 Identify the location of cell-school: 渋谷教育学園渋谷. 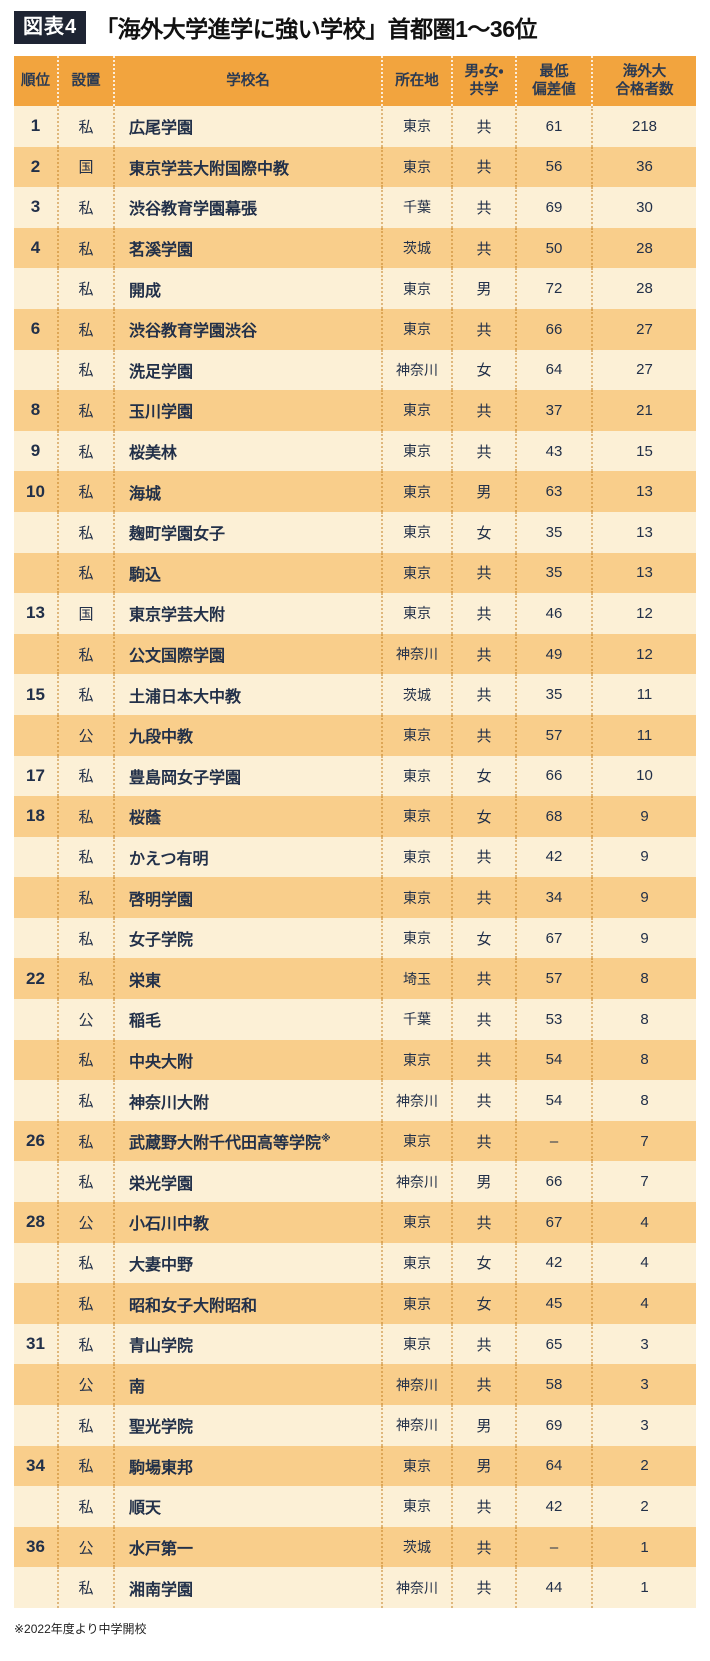
(247, 329).